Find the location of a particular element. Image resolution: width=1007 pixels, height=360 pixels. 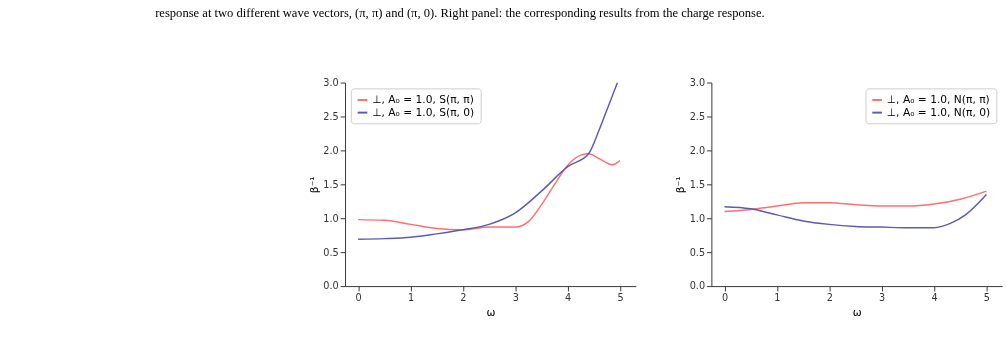

legend-label: ⊥, A₀ = 1.0, N(π, 0) is located at coordinates (938, 112).